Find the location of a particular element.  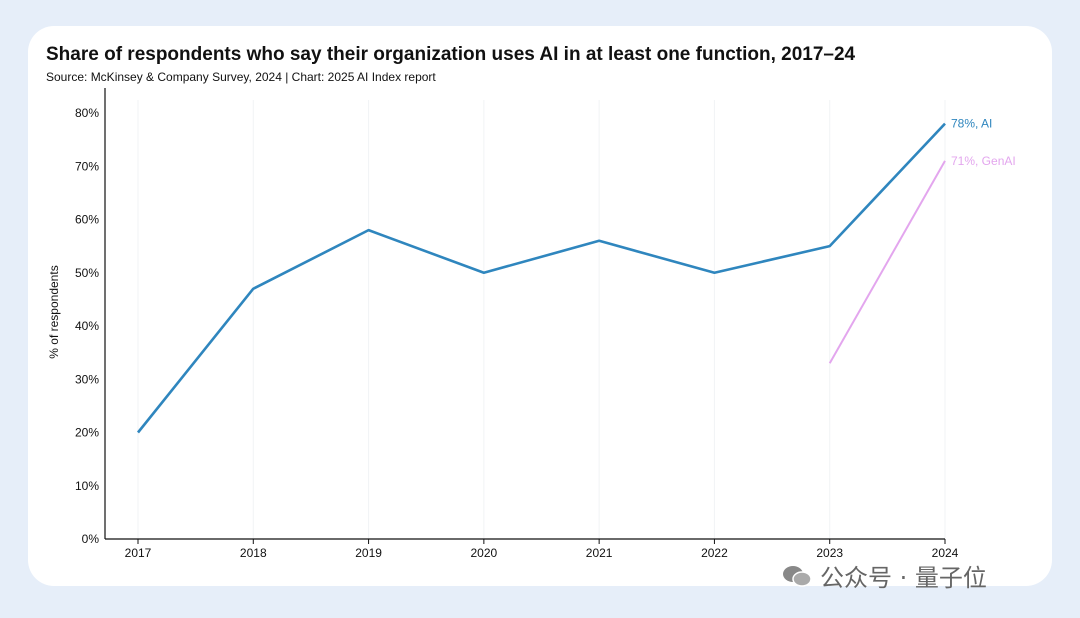

end-label-ai: 78%, AI is located at coordinates (971, 124).